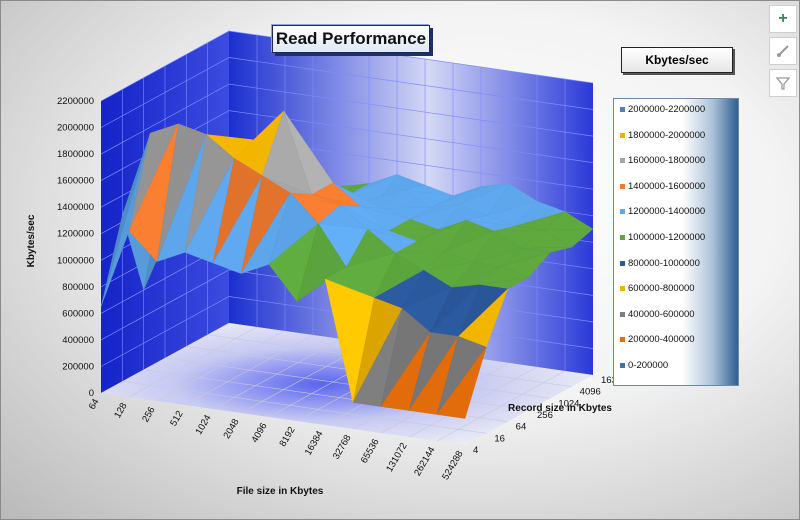 This screenshot has width=800, height=520. I want to click on legend-label: 200000-400000, so click(661, 340).